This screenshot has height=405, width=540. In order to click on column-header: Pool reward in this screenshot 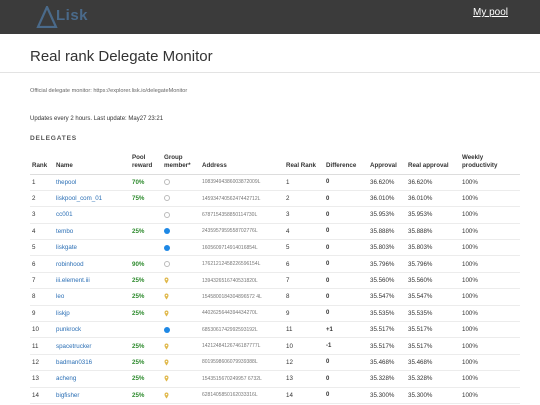, I will do `click(146, 161)`.